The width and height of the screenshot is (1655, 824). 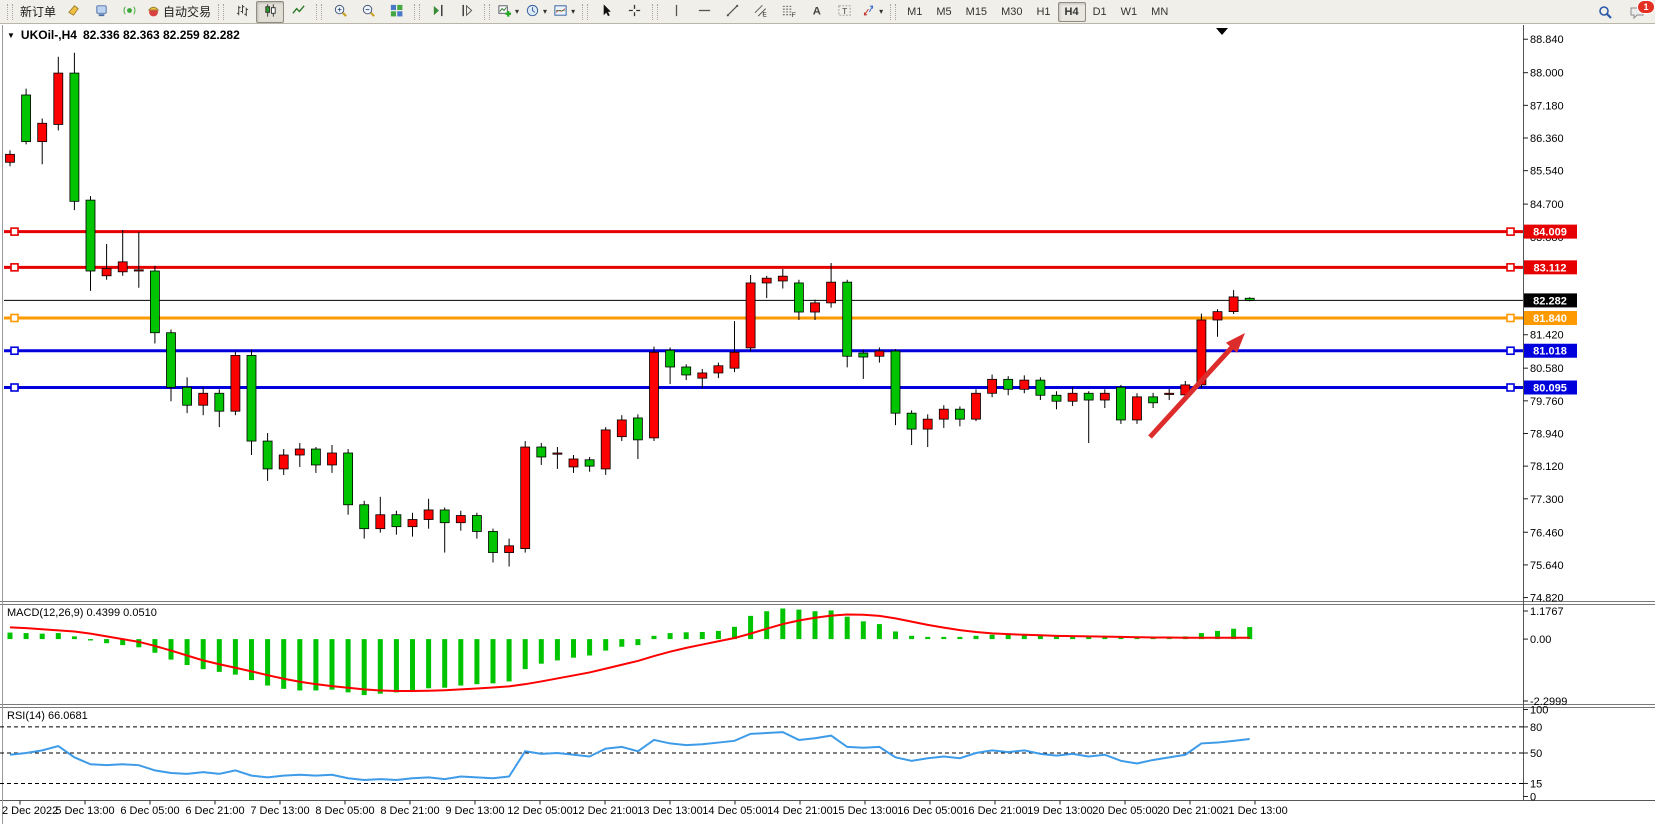 What do you see at coordinates (101, 12) in the screenshot?
I see `terminal-button` at bounding box center [101, 12].